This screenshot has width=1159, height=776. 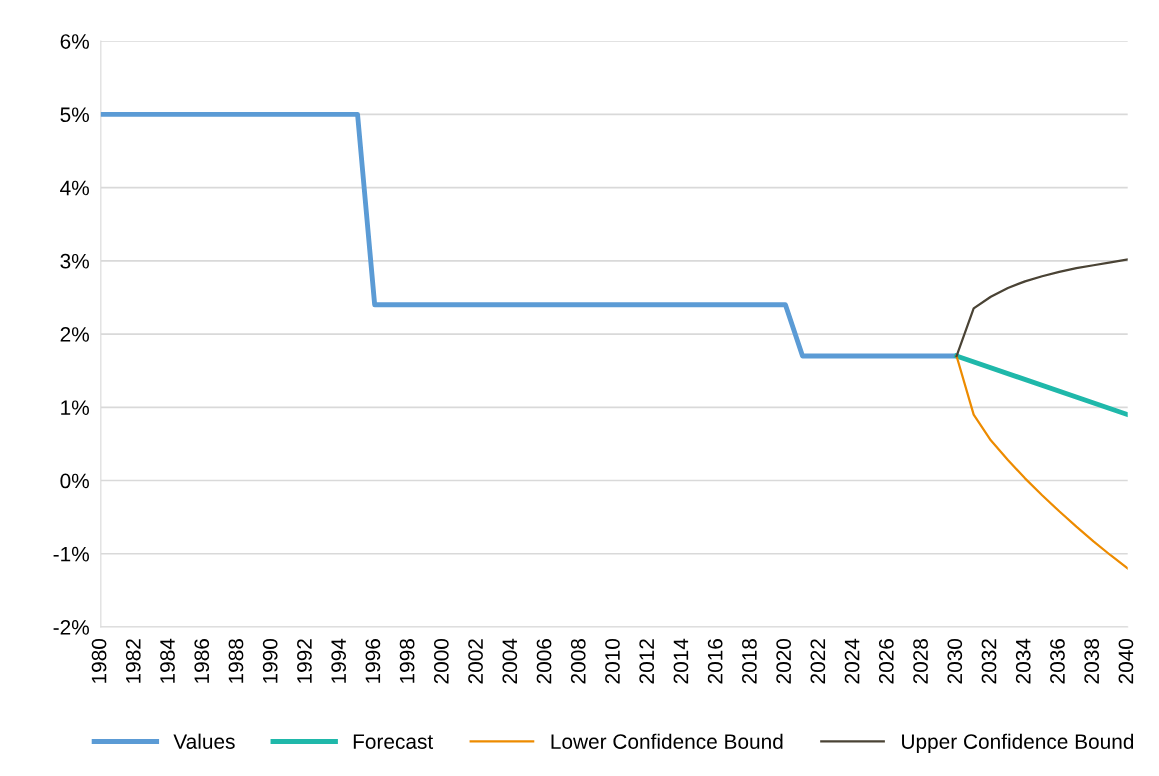 I want to click on x-tick-label: 1980, so click(x=99, y=660).